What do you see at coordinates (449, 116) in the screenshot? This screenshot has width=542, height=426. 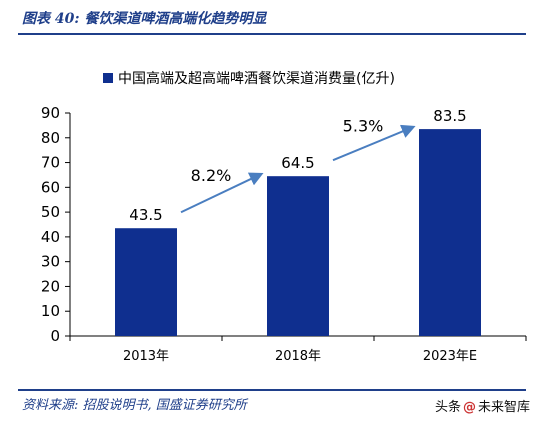 I see `data-label: 83.5` at bounding box center [449, 116].